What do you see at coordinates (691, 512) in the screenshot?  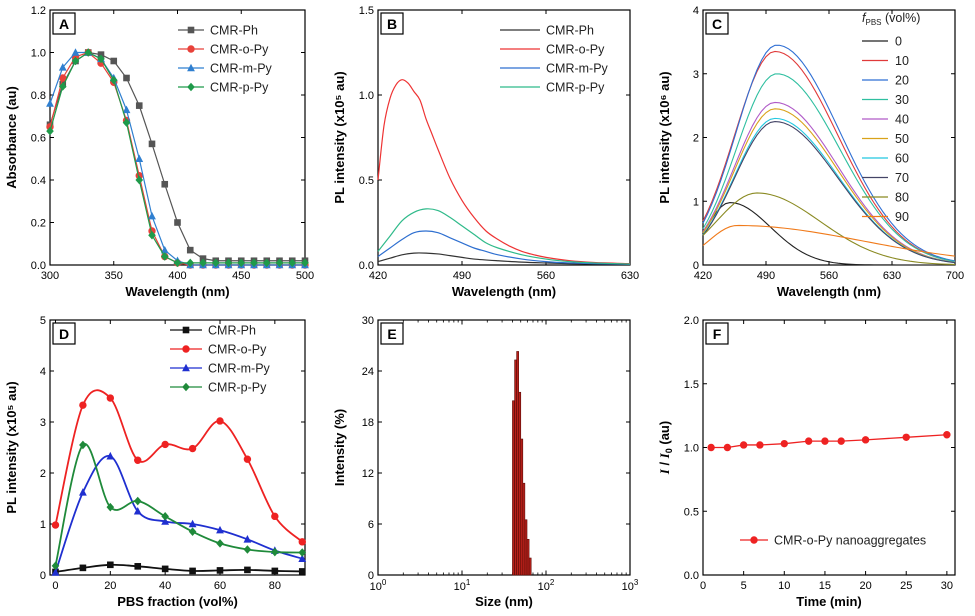 I see `y-tick-label: 0.5` at bounding box center [691, 512].